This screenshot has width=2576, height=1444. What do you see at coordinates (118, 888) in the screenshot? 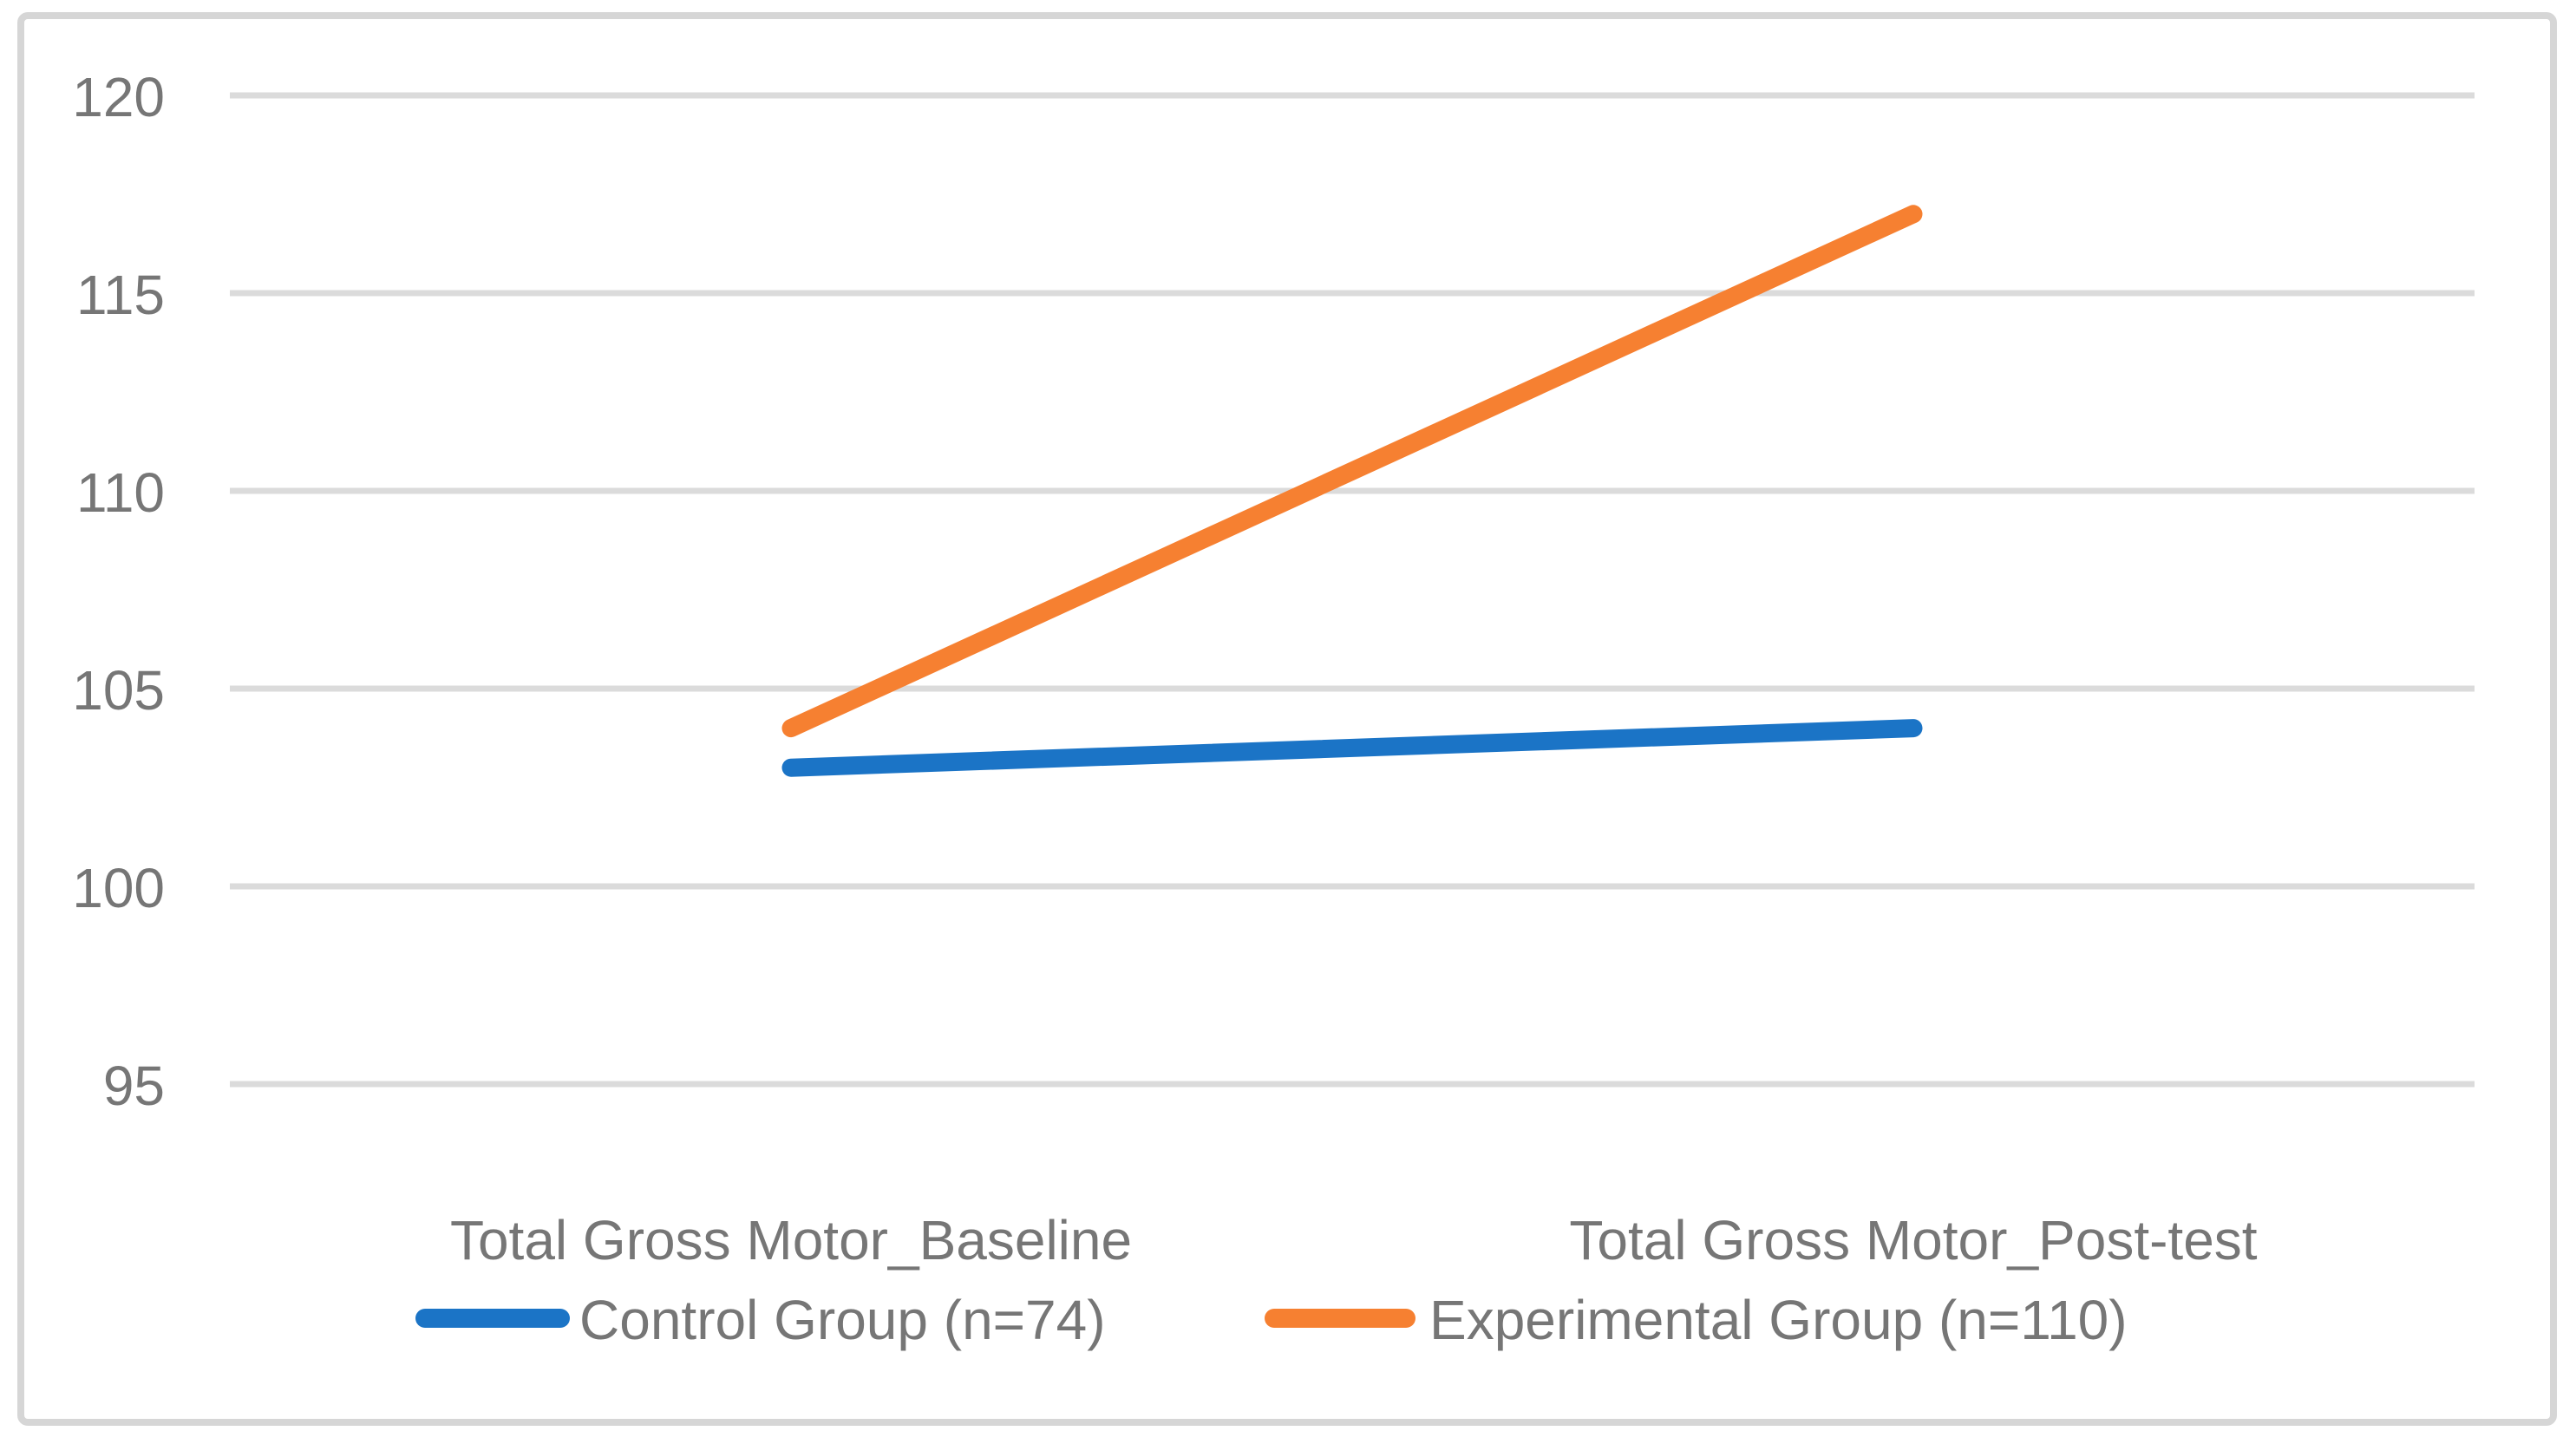
I see `y-tick-label-100: 100` at bounding box center [118, 888].